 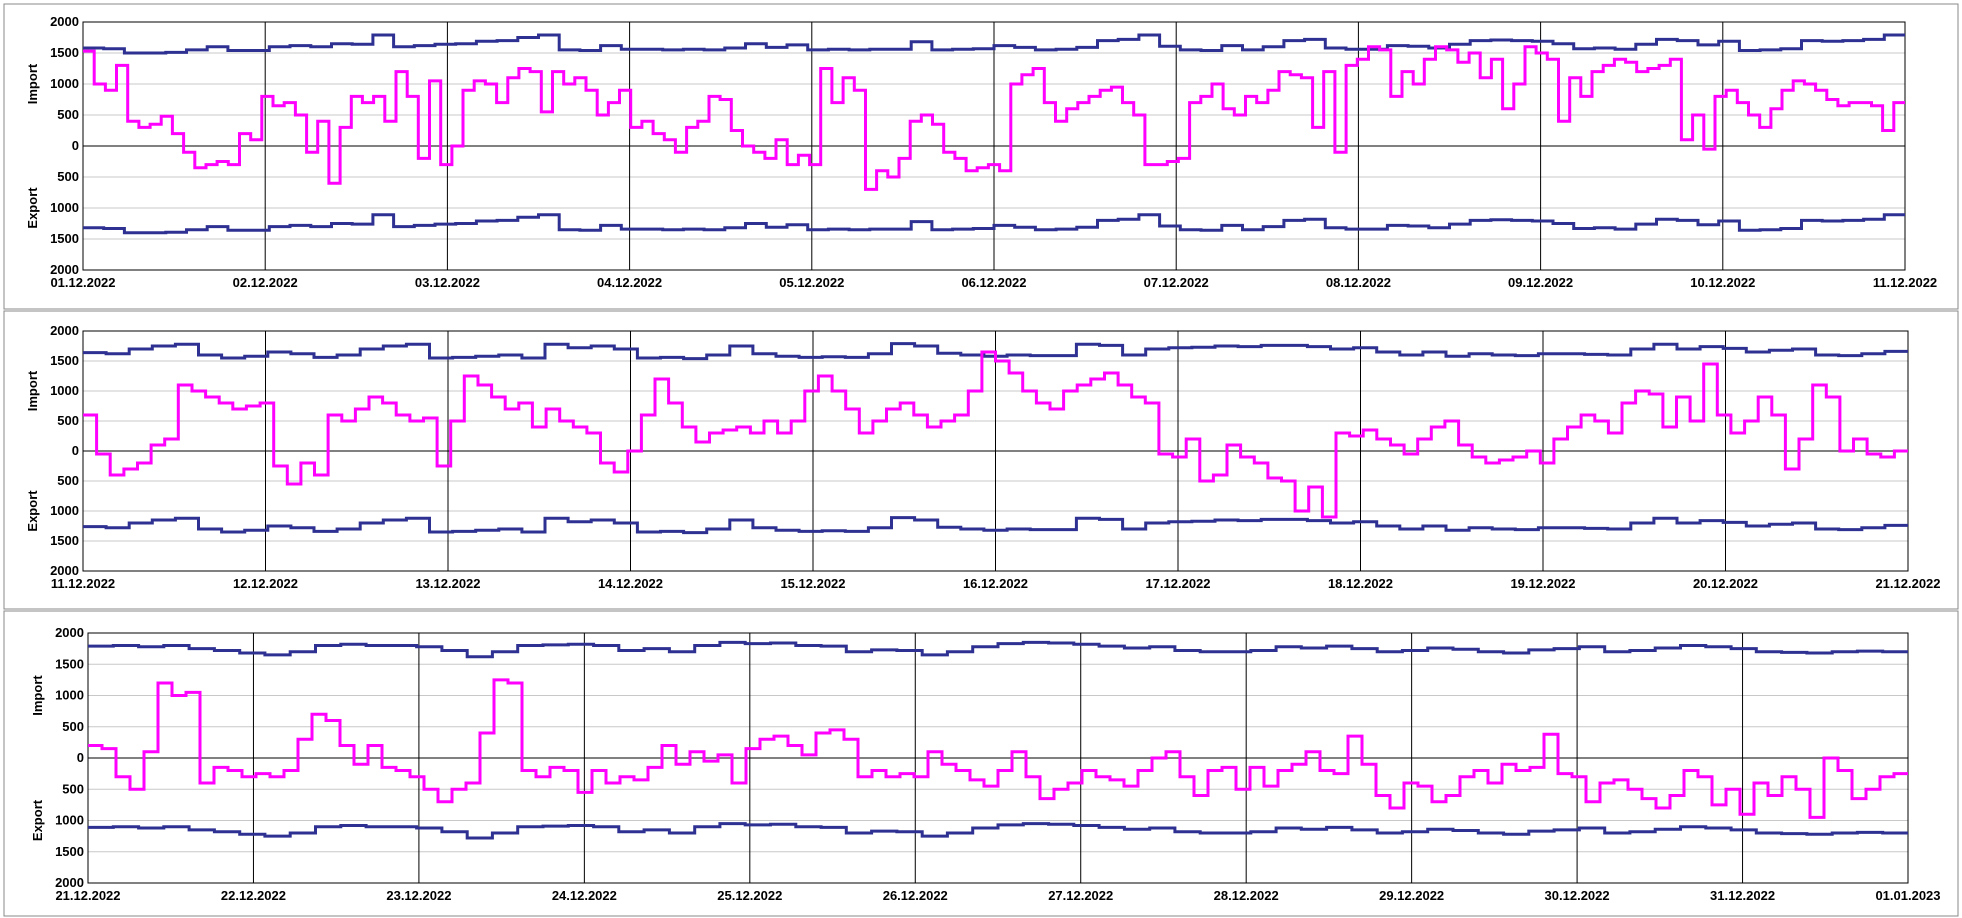 I want to click on x-tick-label: 15.12.2022, so click(x=812, y=583).